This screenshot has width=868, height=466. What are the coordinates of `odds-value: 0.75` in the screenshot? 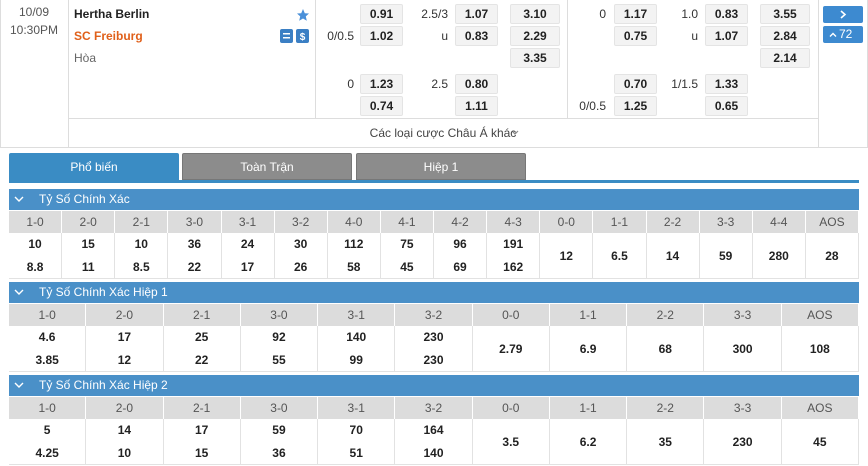 It's located at (635, 36).